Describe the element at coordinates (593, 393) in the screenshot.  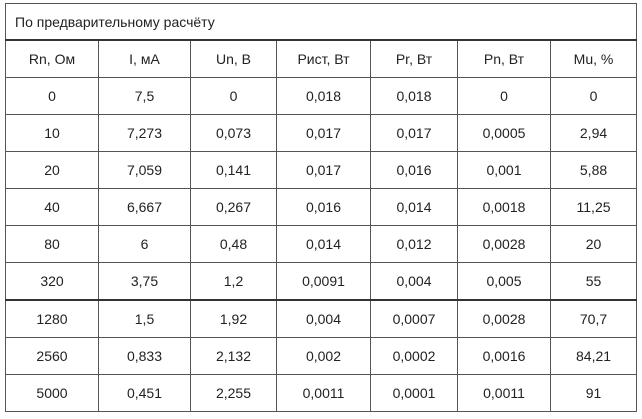
I see `table-cell: 91` at that location.